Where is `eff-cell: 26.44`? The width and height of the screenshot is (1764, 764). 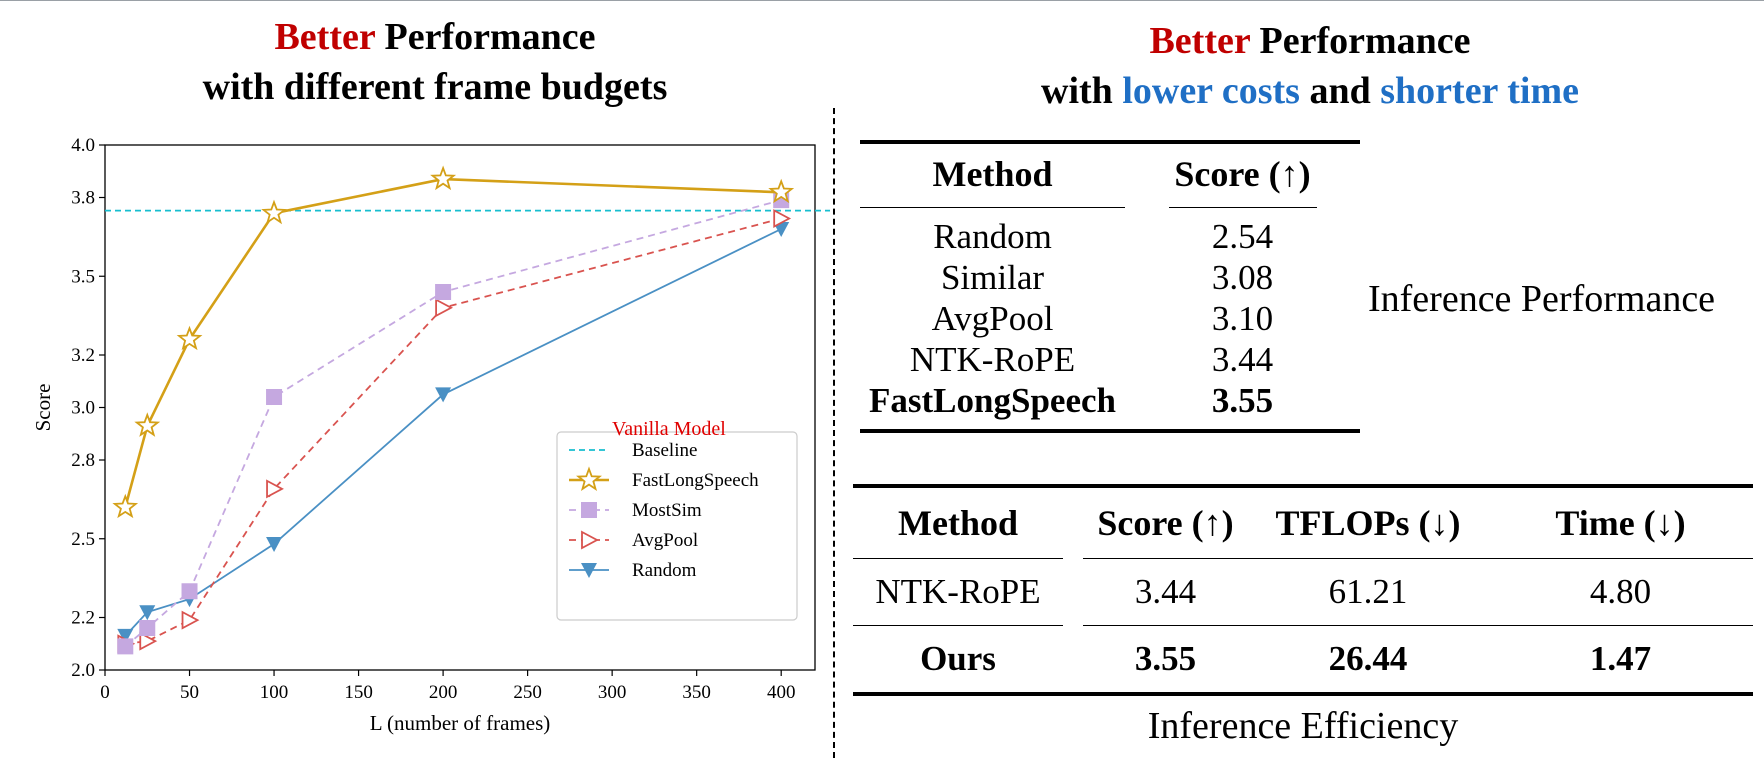 eff-cell: 26.44 is located at coordinates (1368, 658).